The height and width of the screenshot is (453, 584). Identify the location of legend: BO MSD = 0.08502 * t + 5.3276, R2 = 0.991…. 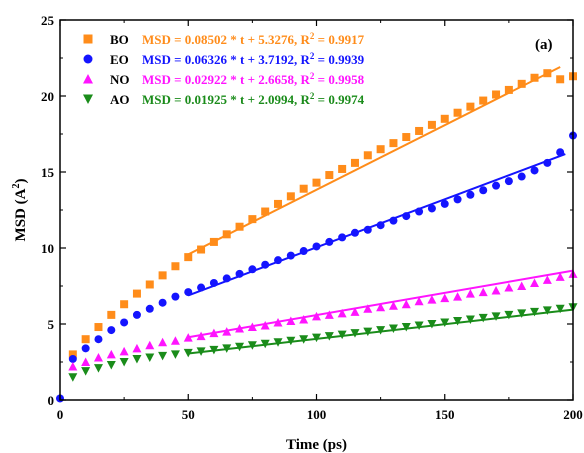
(224, 69).